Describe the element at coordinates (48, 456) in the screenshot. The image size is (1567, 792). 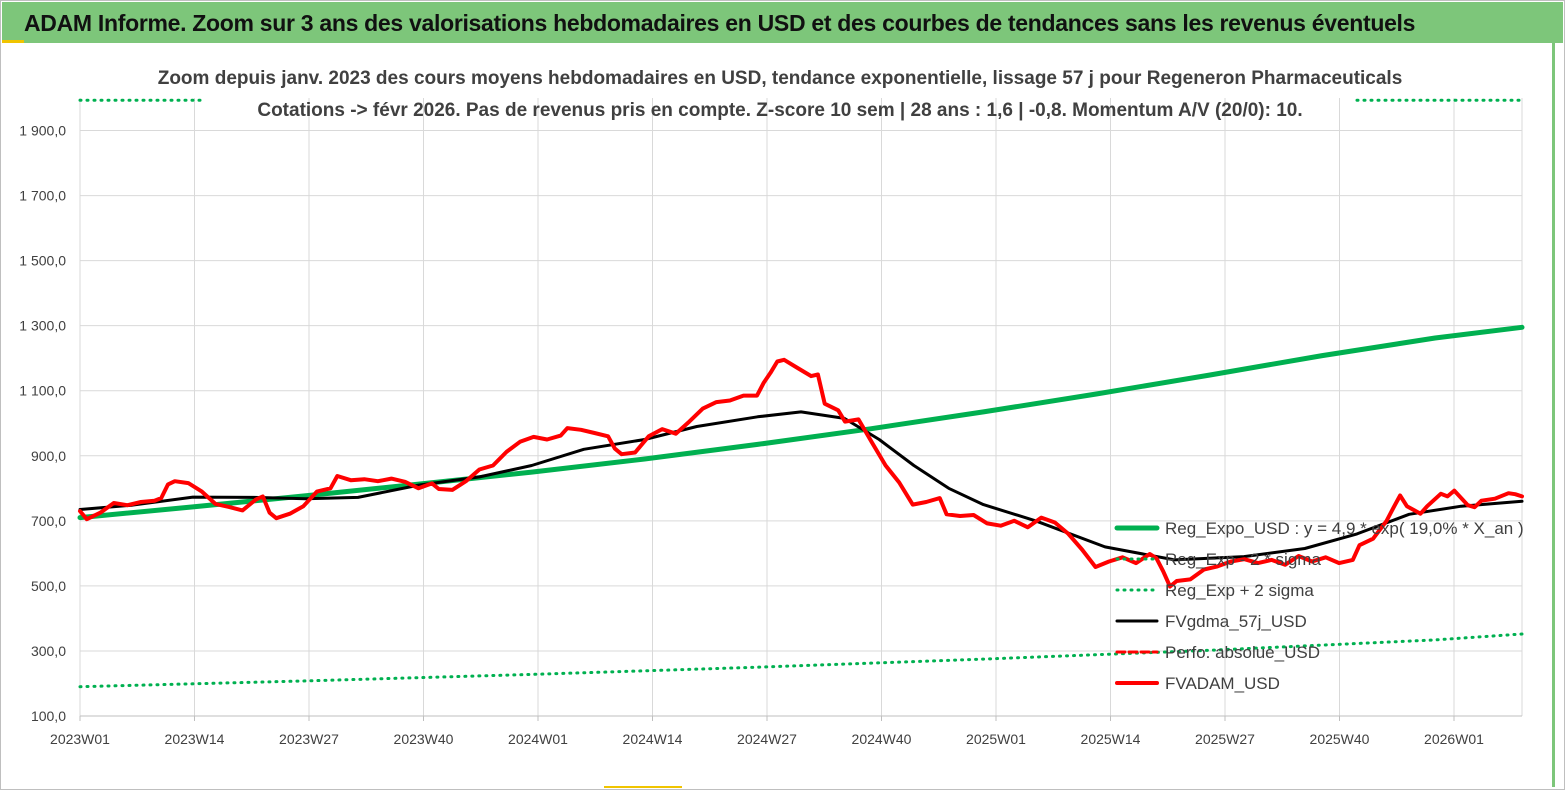
I see `y-tick-label: 900,0` at that location.